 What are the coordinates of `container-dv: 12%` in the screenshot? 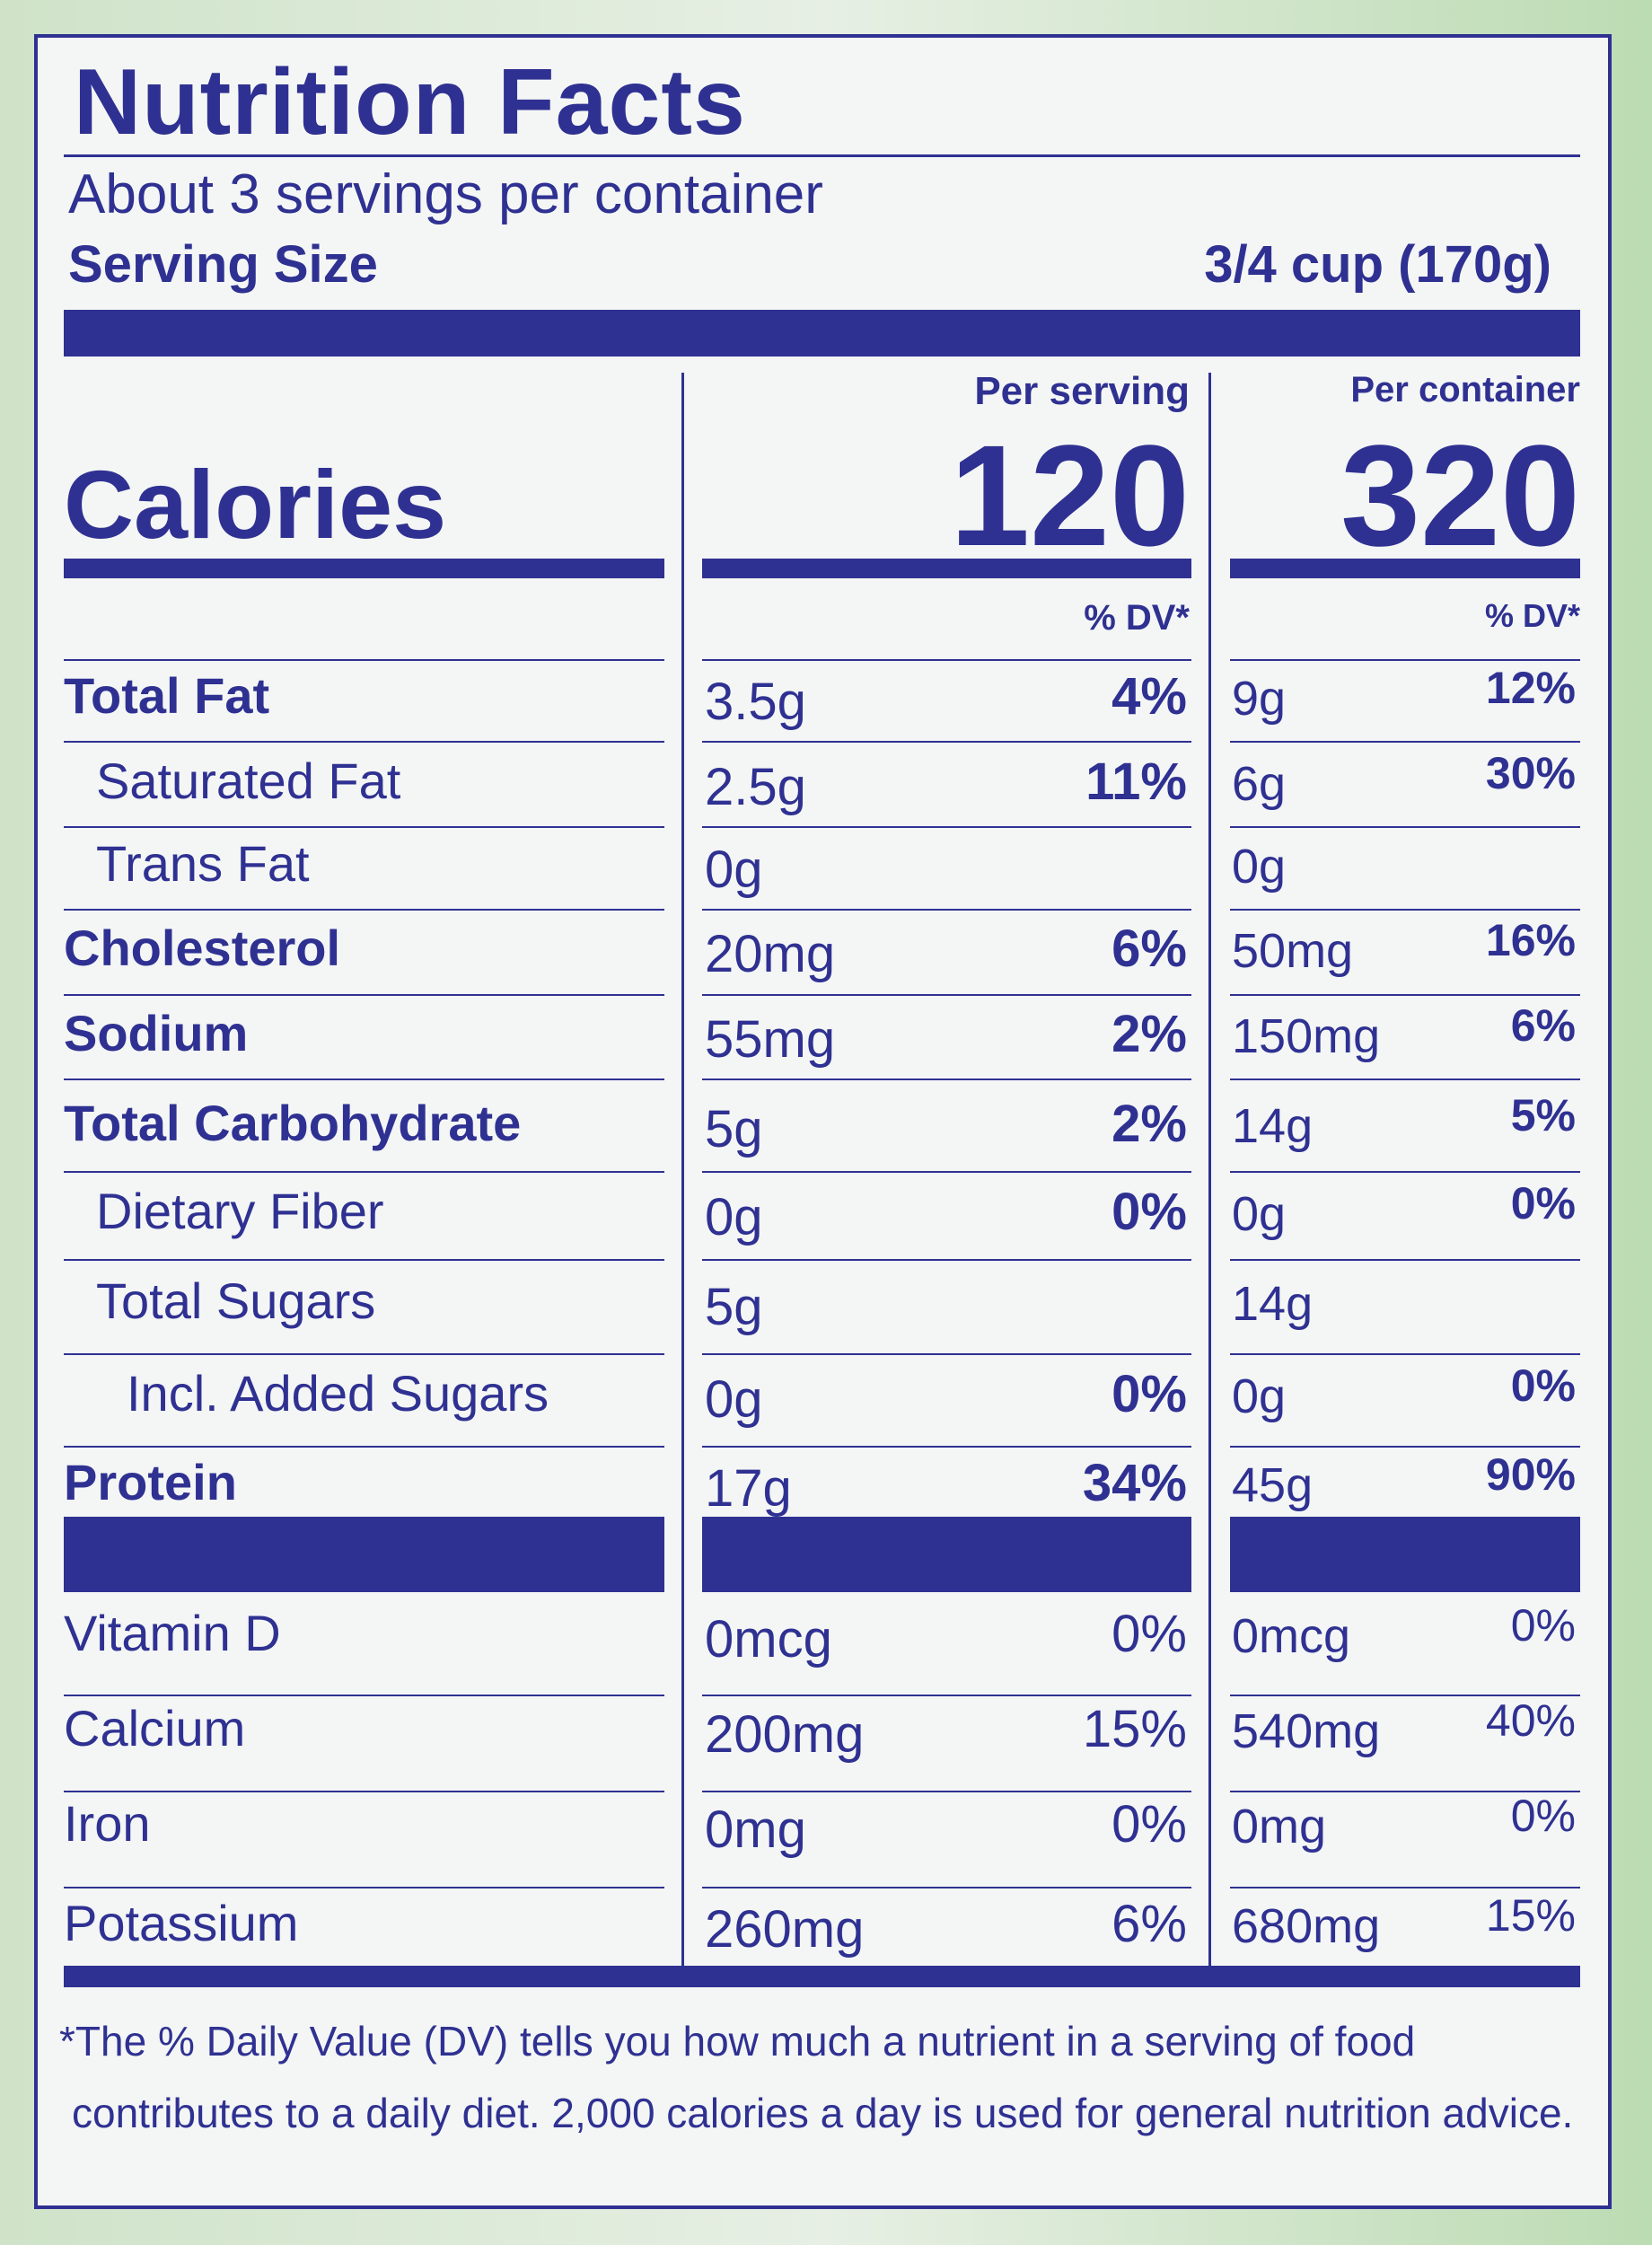 It's located at (1531, 688).